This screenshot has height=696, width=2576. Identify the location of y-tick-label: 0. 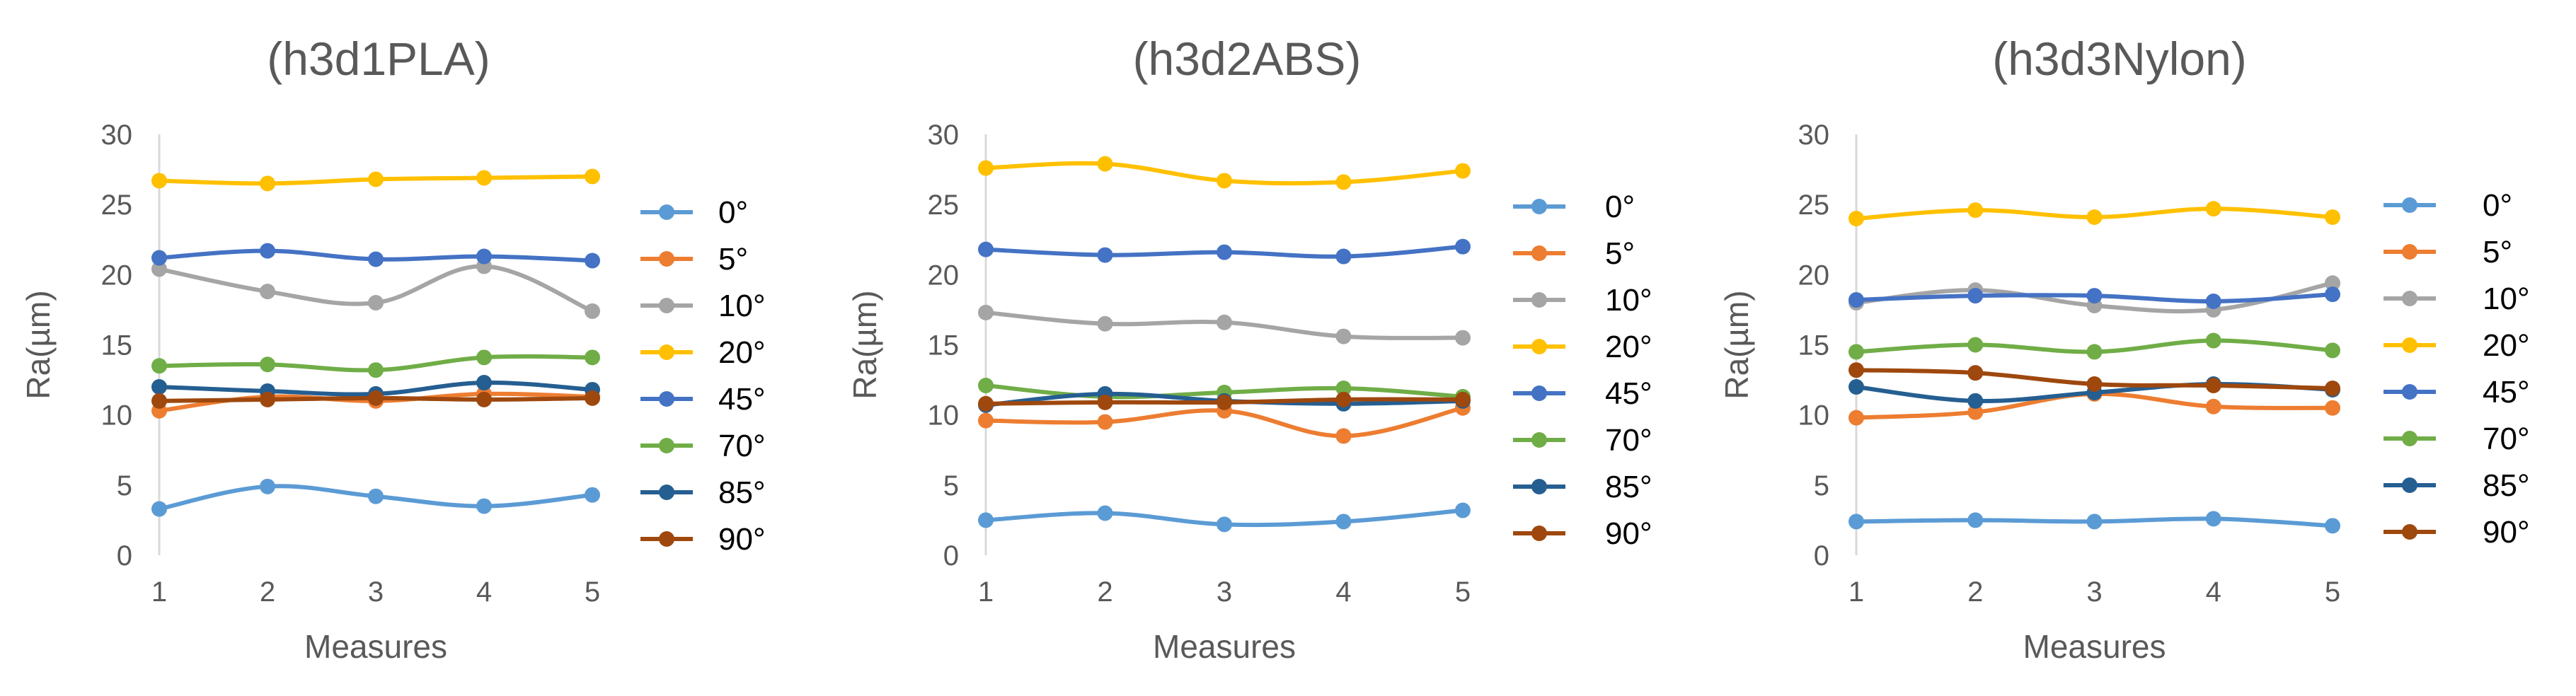
(951, 556).